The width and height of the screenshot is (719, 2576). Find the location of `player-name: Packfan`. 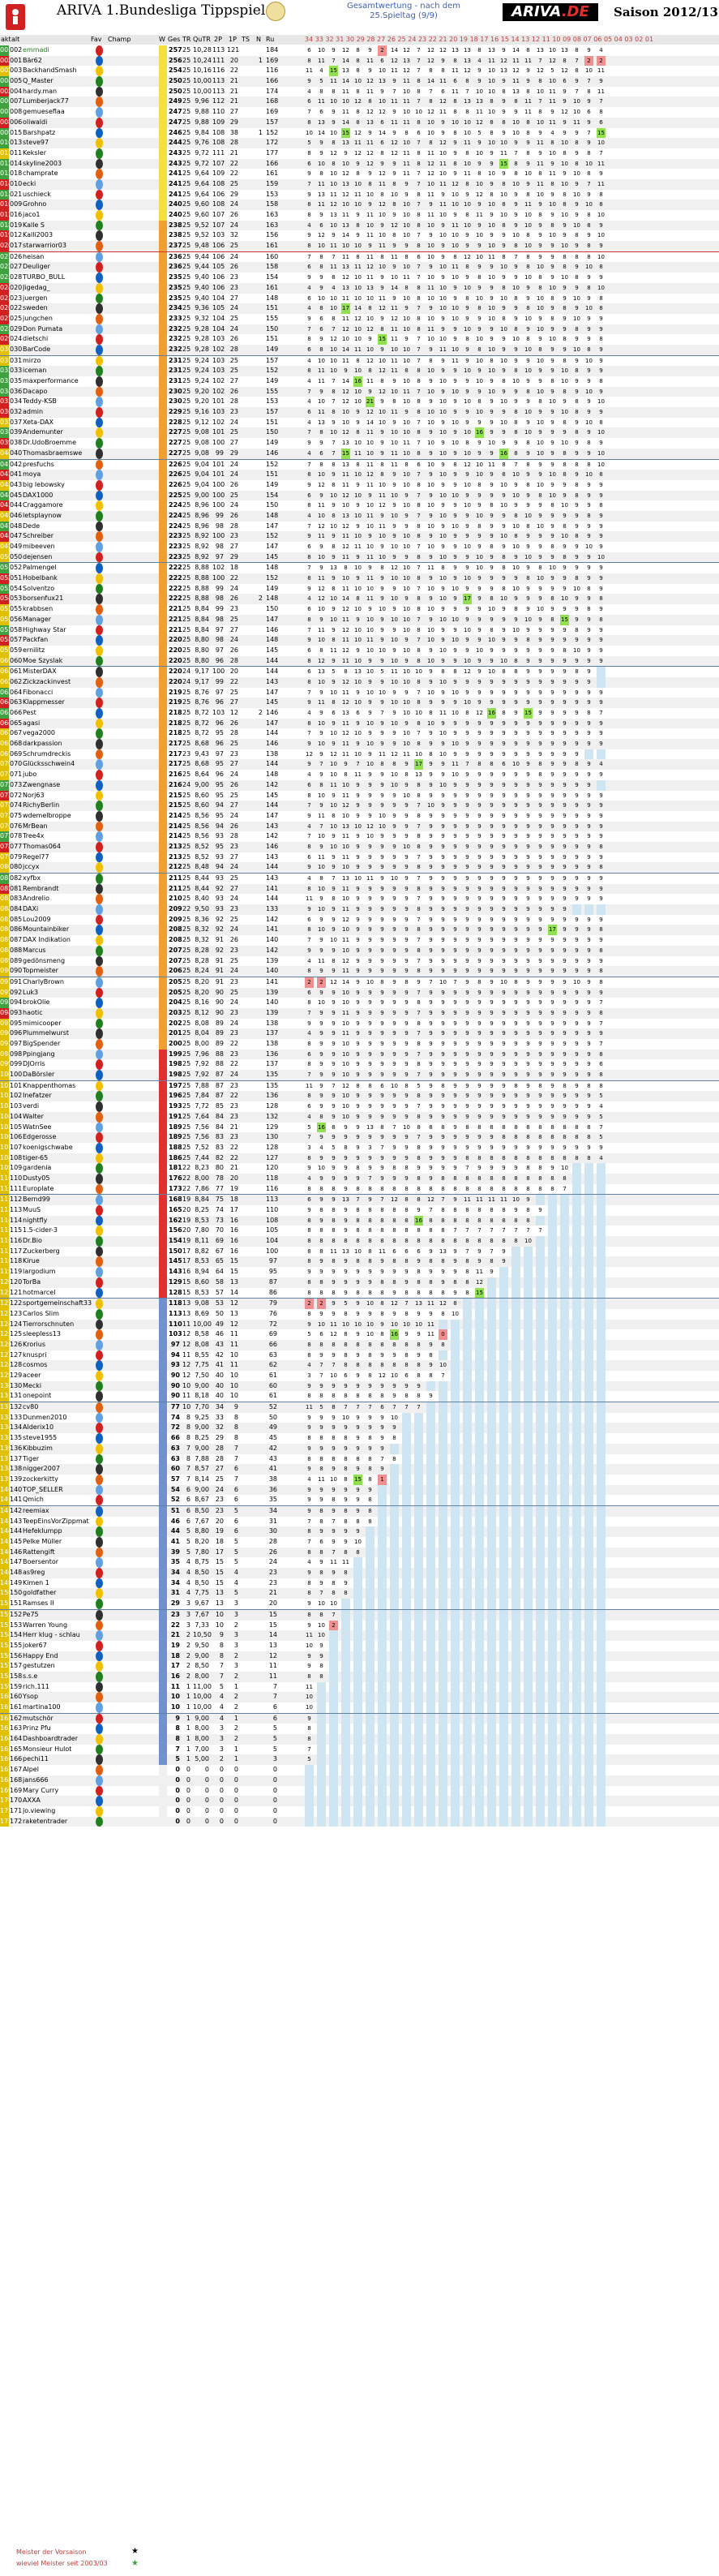

player-name: Packfan is located at coordinates (36, 640).